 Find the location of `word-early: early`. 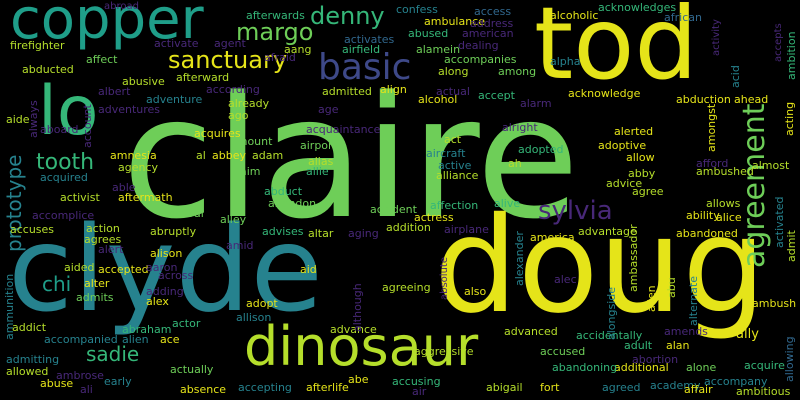

word-early: early is located at coordinates (118, 381).